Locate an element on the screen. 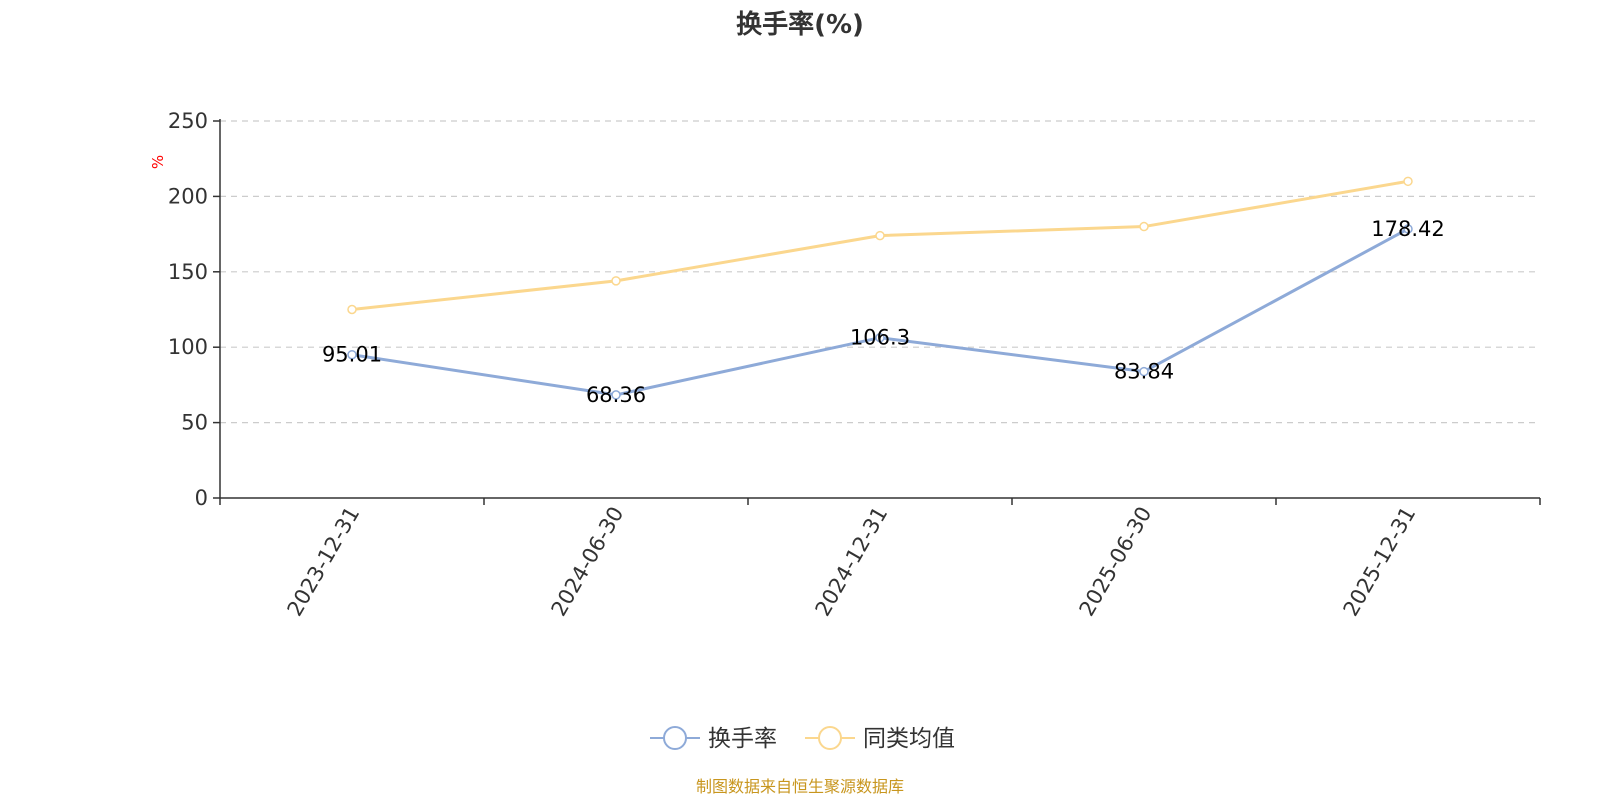  x-tick-label: 2025-06-30 is located at coordinates (1116, 562).